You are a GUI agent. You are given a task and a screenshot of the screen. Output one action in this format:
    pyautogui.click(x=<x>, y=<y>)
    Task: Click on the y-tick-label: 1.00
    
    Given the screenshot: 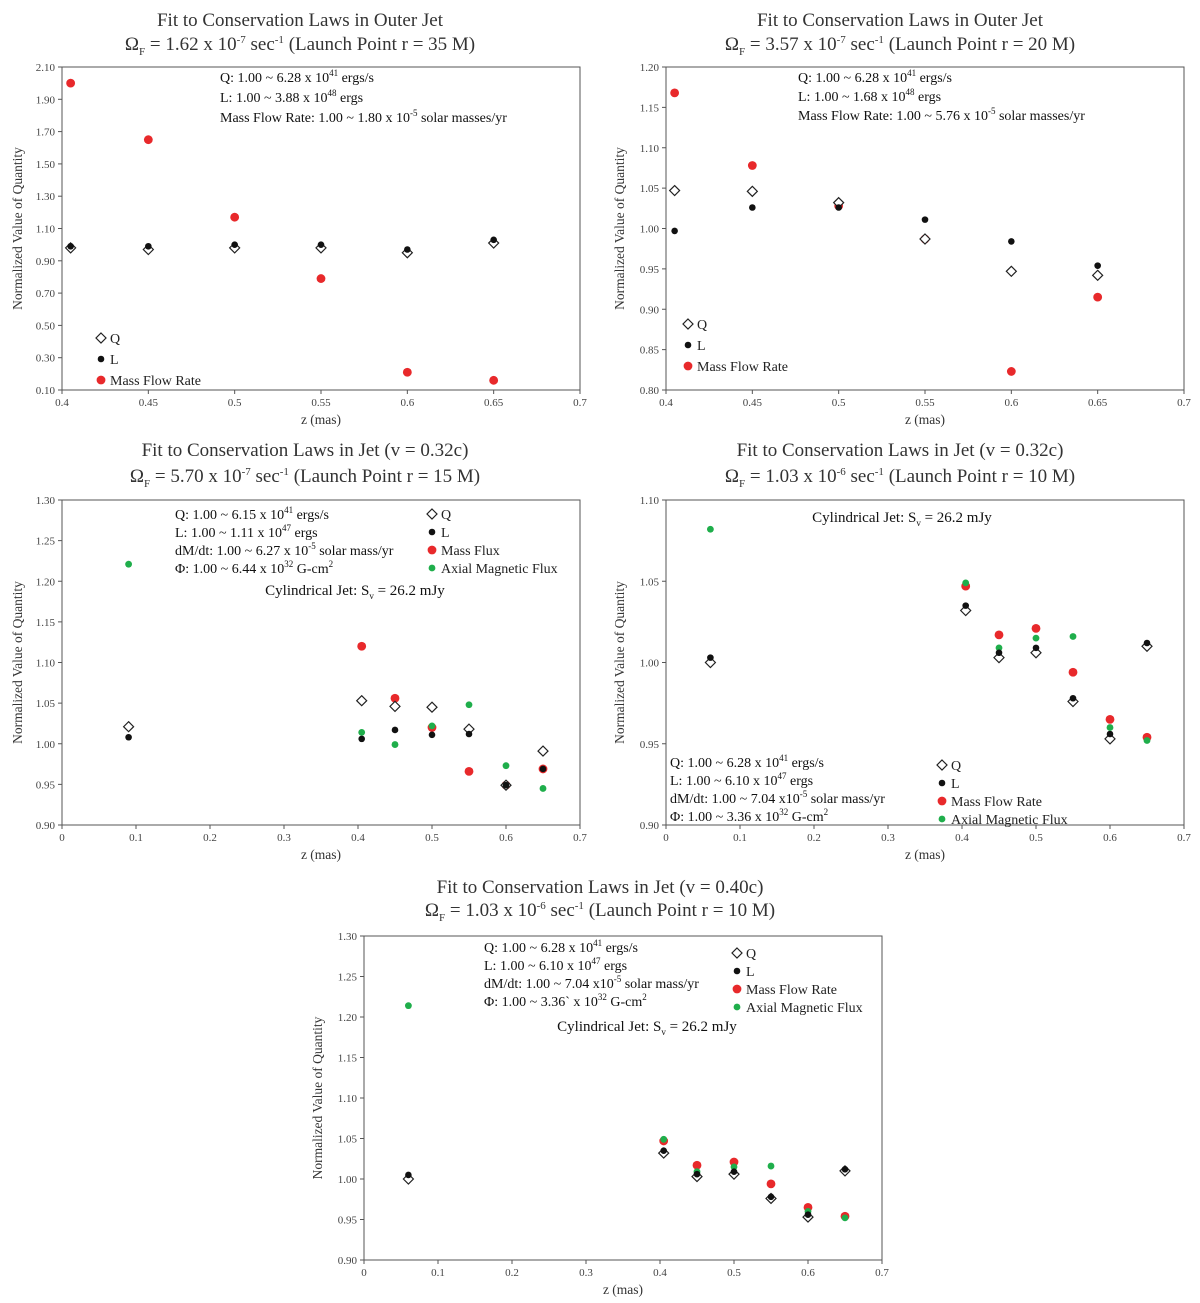 What is the action you would take?
    pyautogui.click(x=348, y=1180)
    